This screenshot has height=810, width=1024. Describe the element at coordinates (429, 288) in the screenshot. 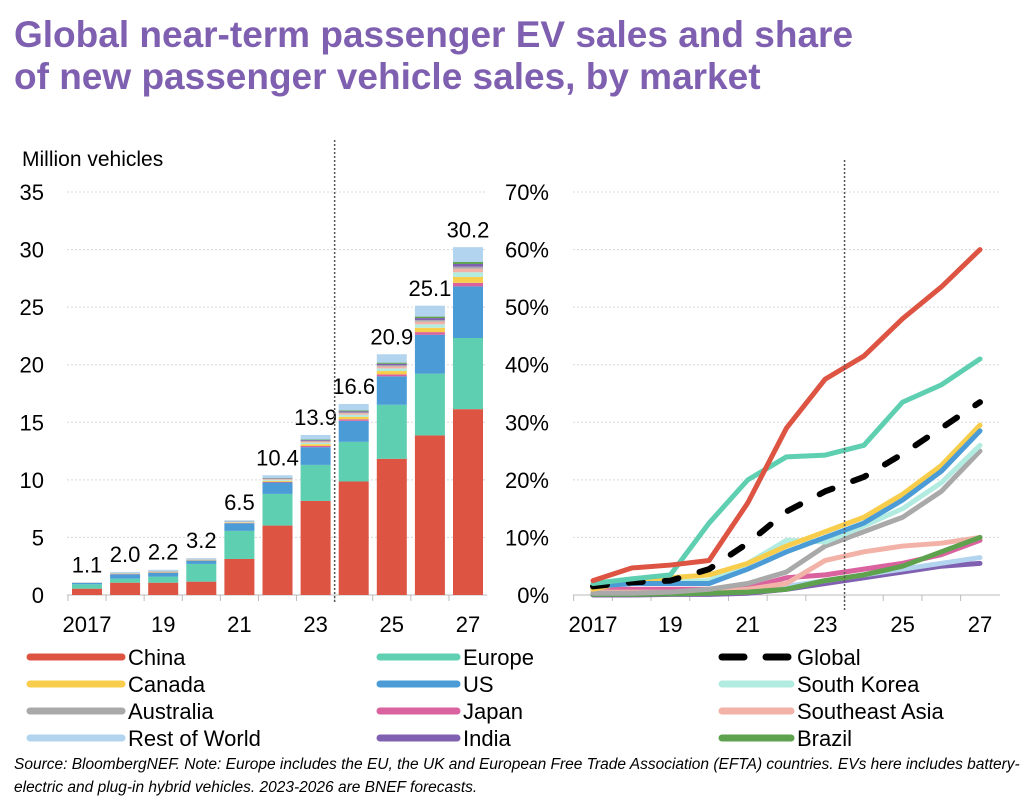

I see `bar-total-label: 25.1` at that location.